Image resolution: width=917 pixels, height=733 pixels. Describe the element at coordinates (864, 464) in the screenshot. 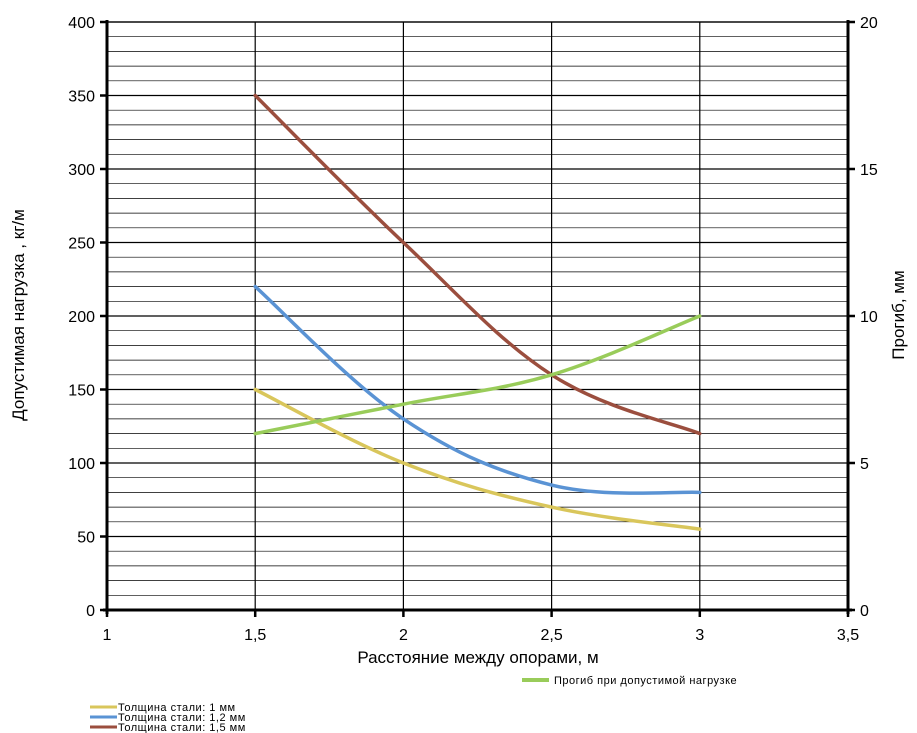

I see `y2-tick-label: 5` at that location.